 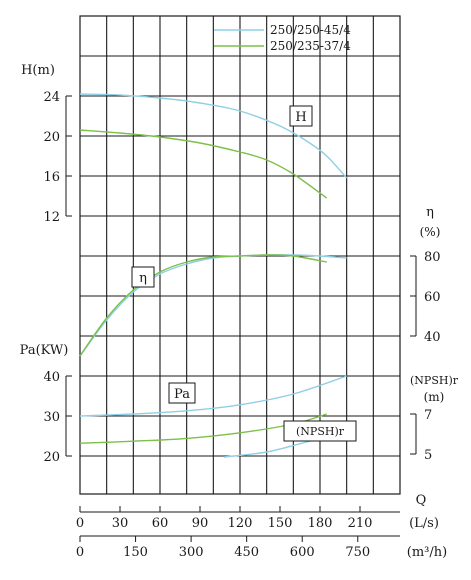 What do you see at coordinates (320, 523) in the screenshot?
I see `flow-tick-label: 180` at bounding box center [320, 523].